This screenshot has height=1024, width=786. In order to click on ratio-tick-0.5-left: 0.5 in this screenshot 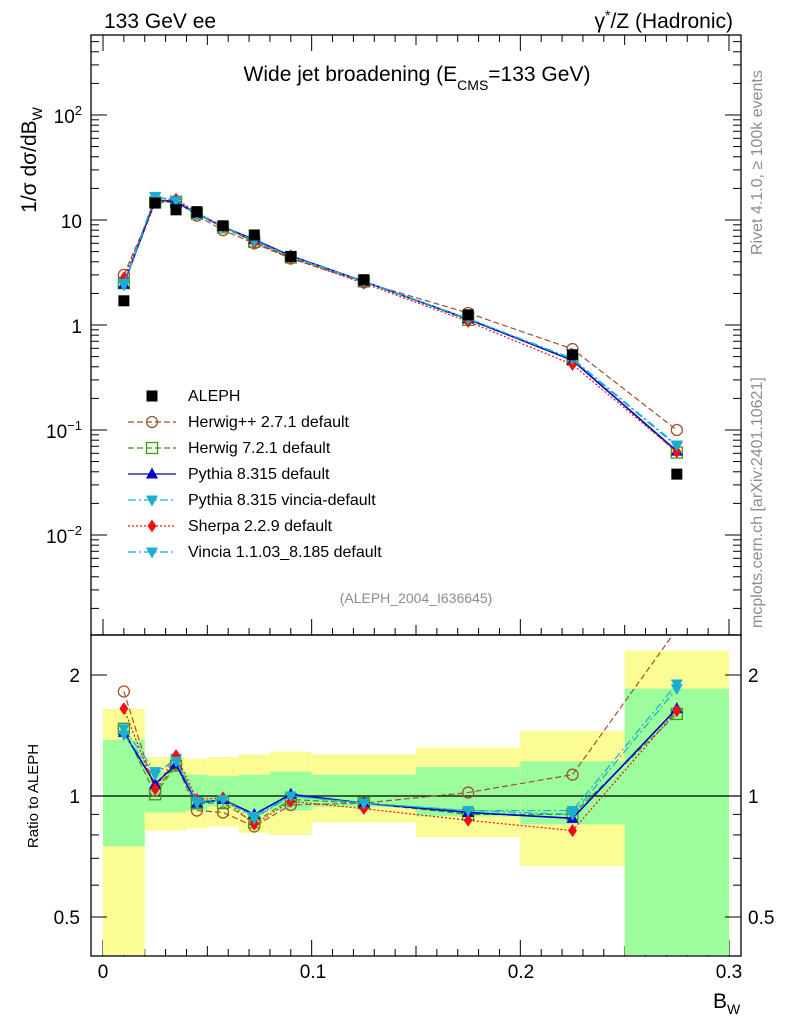, I will do `click(67, 918)`.